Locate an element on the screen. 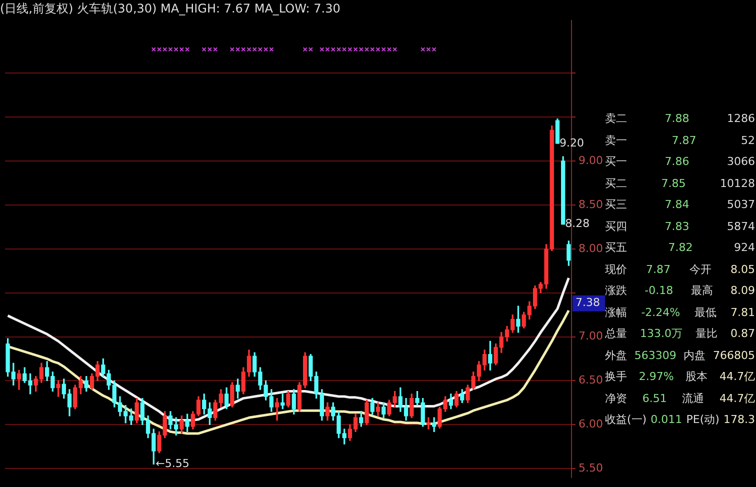 Image resolution: width=756 pixels, height=487 pixels. text: 换手 2.97% 股本 44.7亿 is located at coordinates (680, 377).